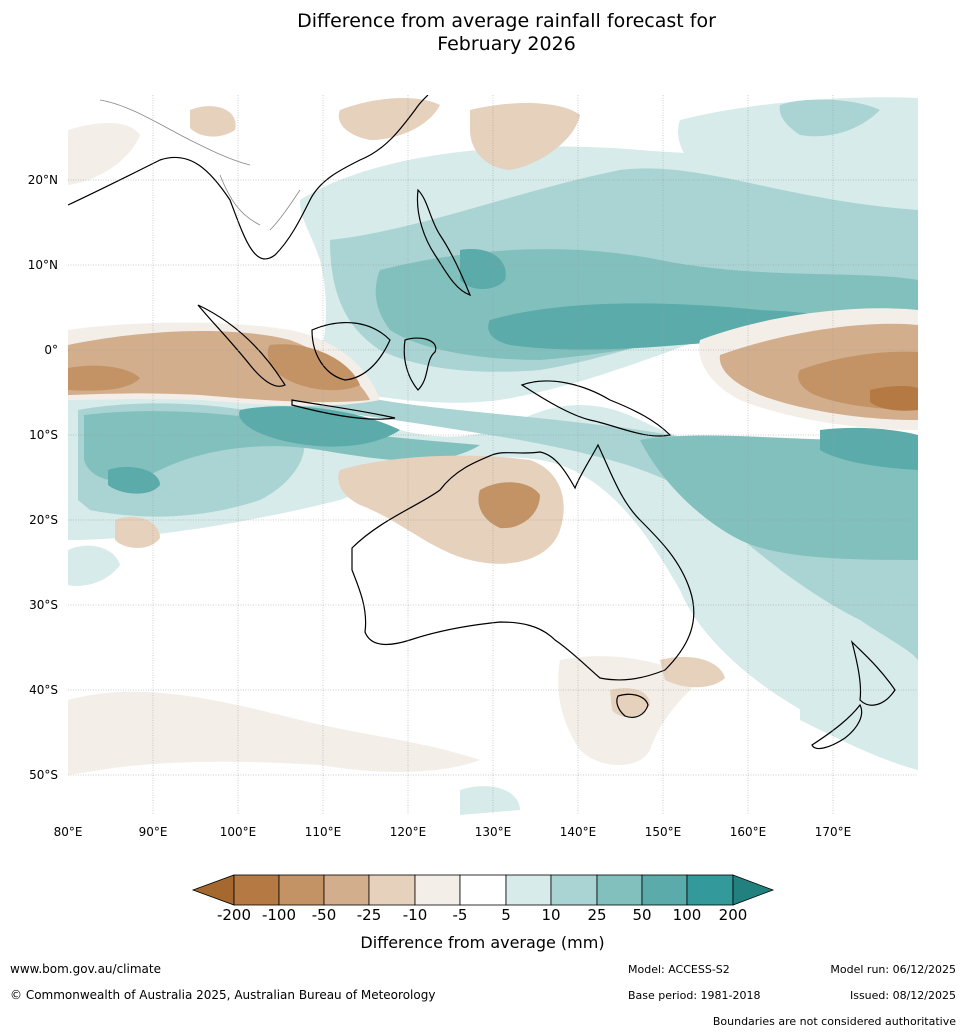 The width and height of the screenshot is (965, 1035). Describe the element at coordinates (43, 265) in the screenshot. I see `lat-tick-label: 10°N` at that location.